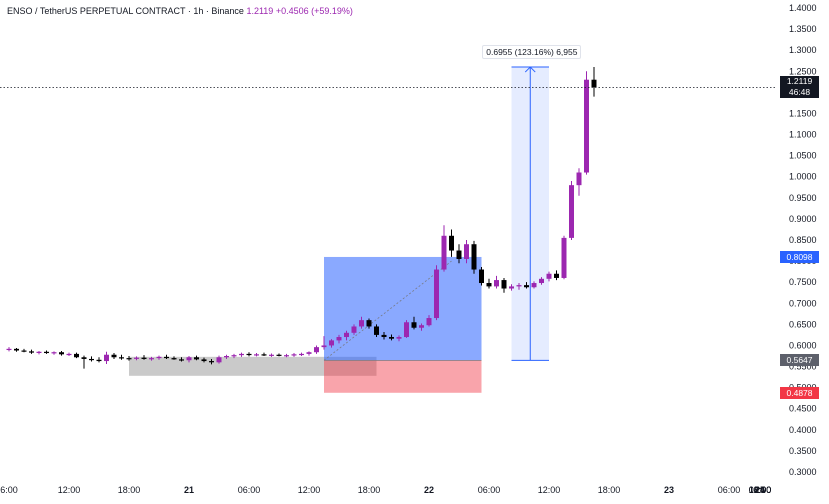  Describe the element at coordinates (799, 392) in the screenshot. I see `stop-price-tag: 0.4878` at that location.